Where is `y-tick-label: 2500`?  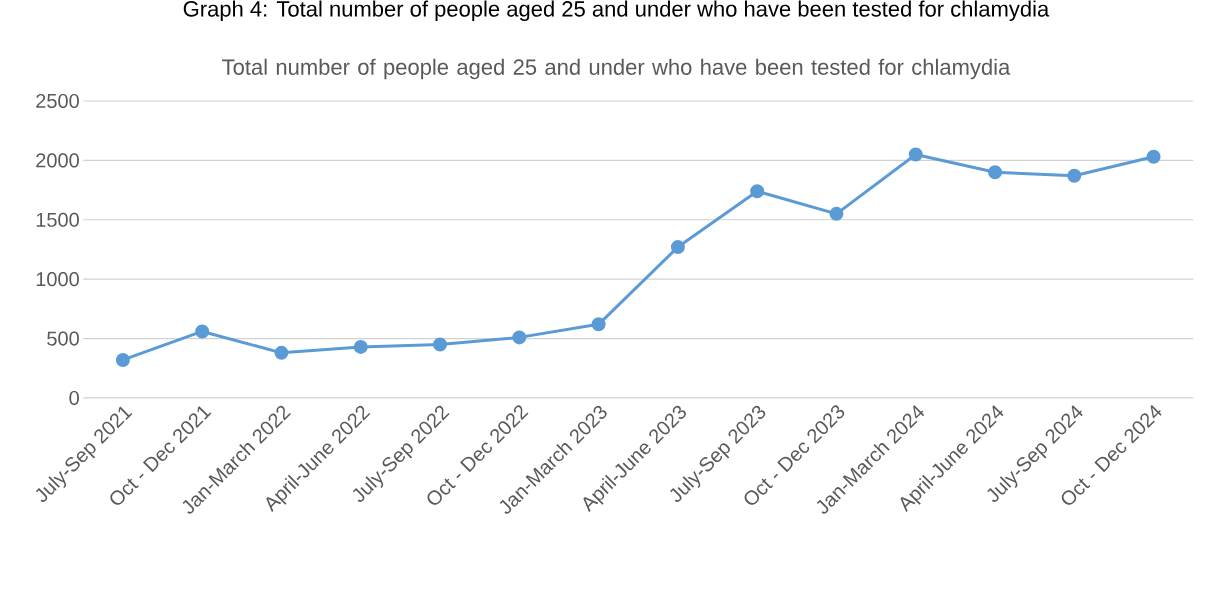
y-tick-label: 2500 is located at coordinates (57, 101).